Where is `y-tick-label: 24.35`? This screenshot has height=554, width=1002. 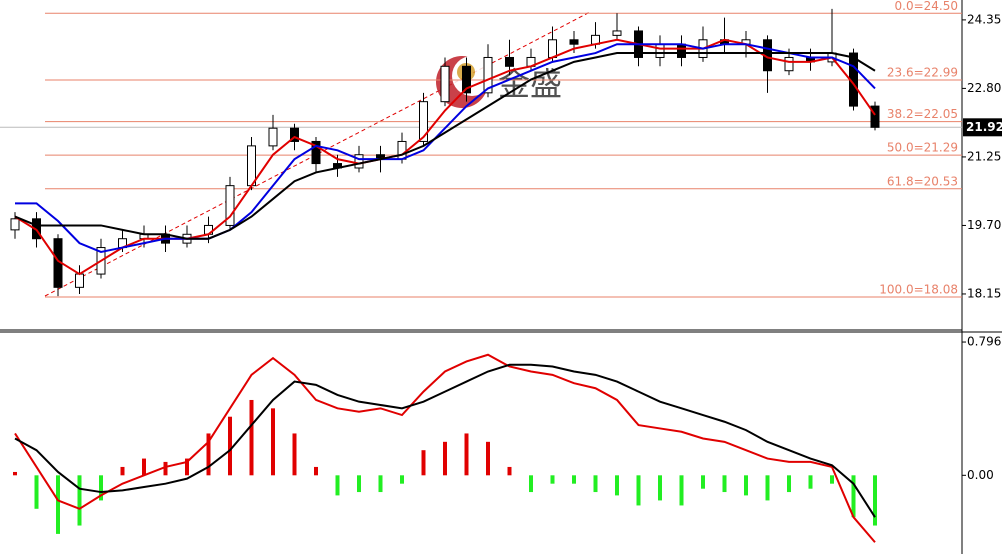
y-tick-label: 24.35 is located at coordinates (984, 19).